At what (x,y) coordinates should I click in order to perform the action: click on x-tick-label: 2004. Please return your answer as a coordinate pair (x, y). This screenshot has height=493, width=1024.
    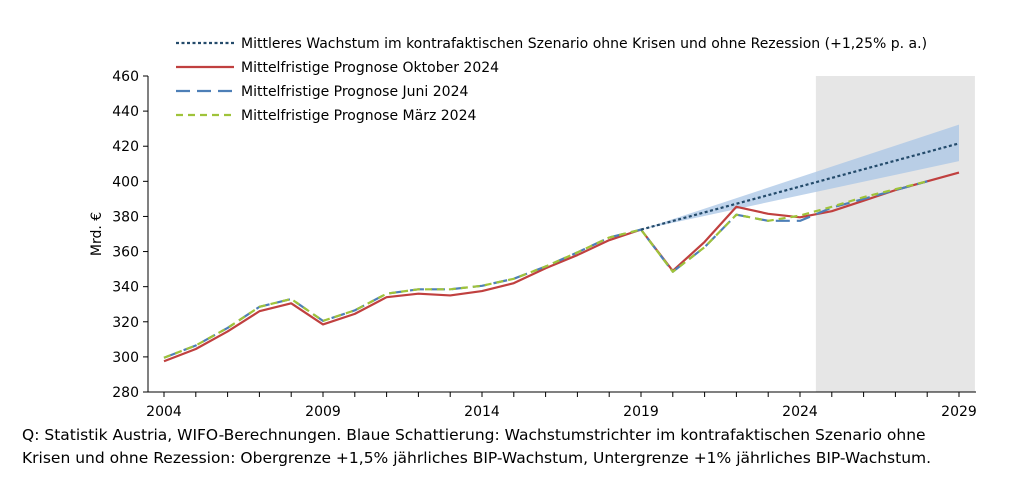
    Looking at the image, I should click on (164, 412).